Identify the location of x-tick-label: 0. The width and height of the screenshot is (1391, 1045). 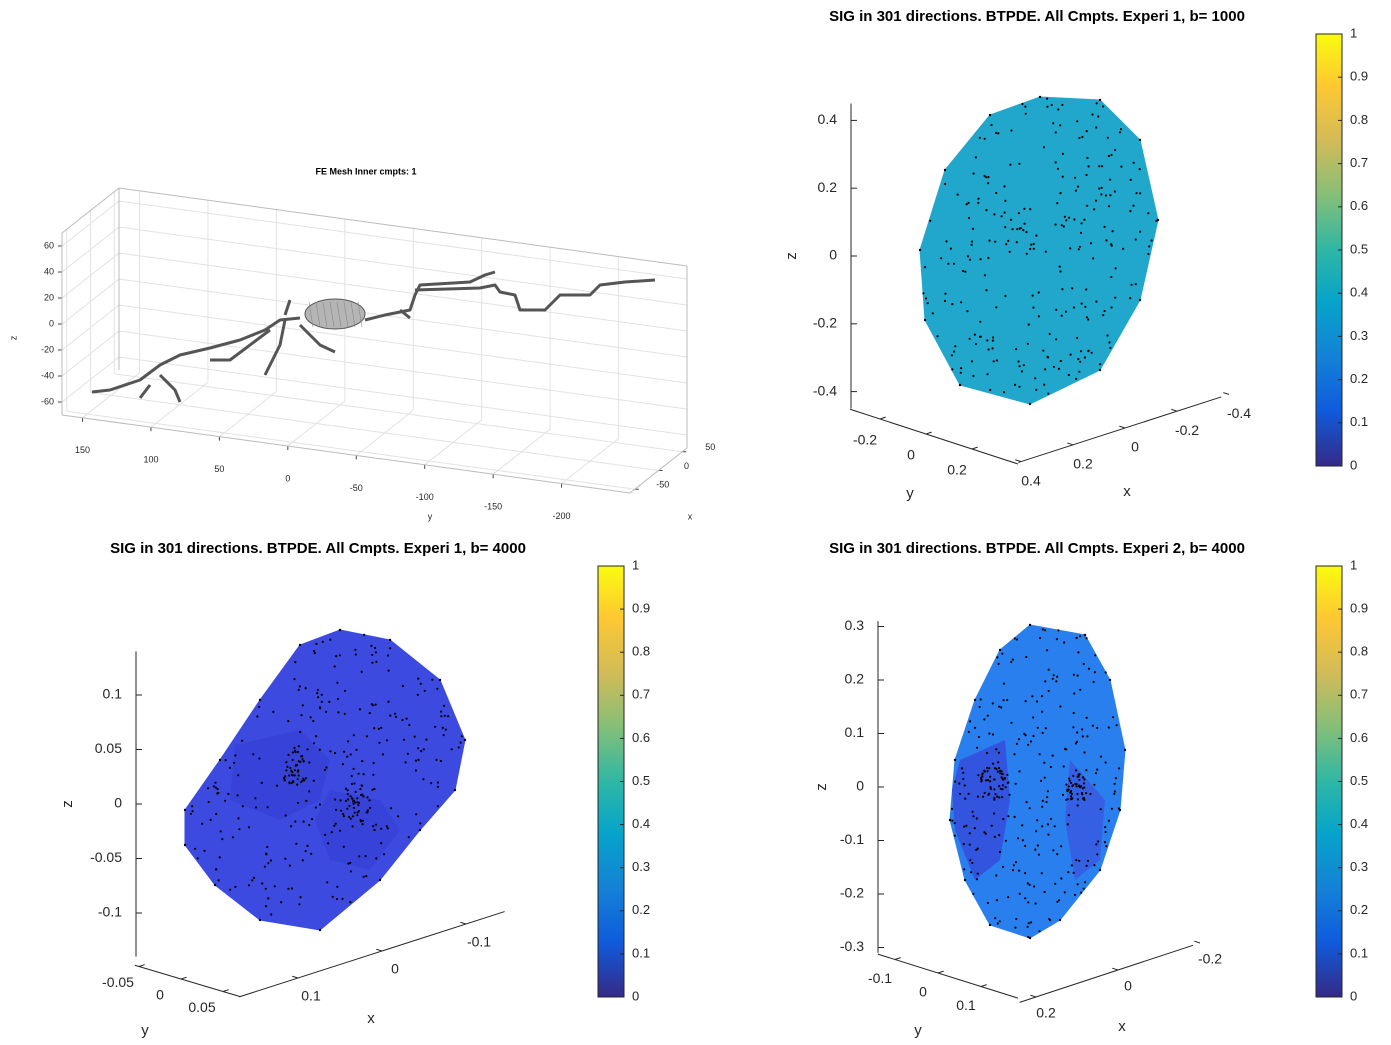
(686, 466).